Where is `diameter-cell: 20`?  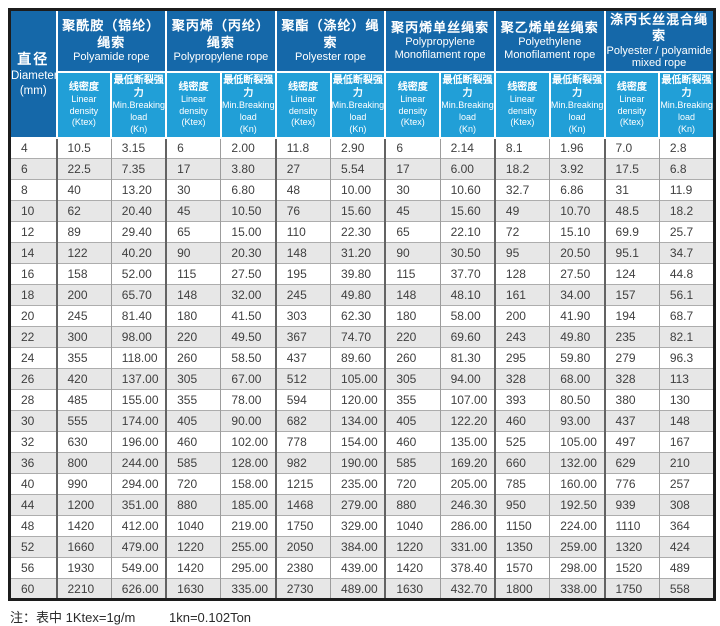
diameter-cell: 20 is located at coordinates (33, 316).